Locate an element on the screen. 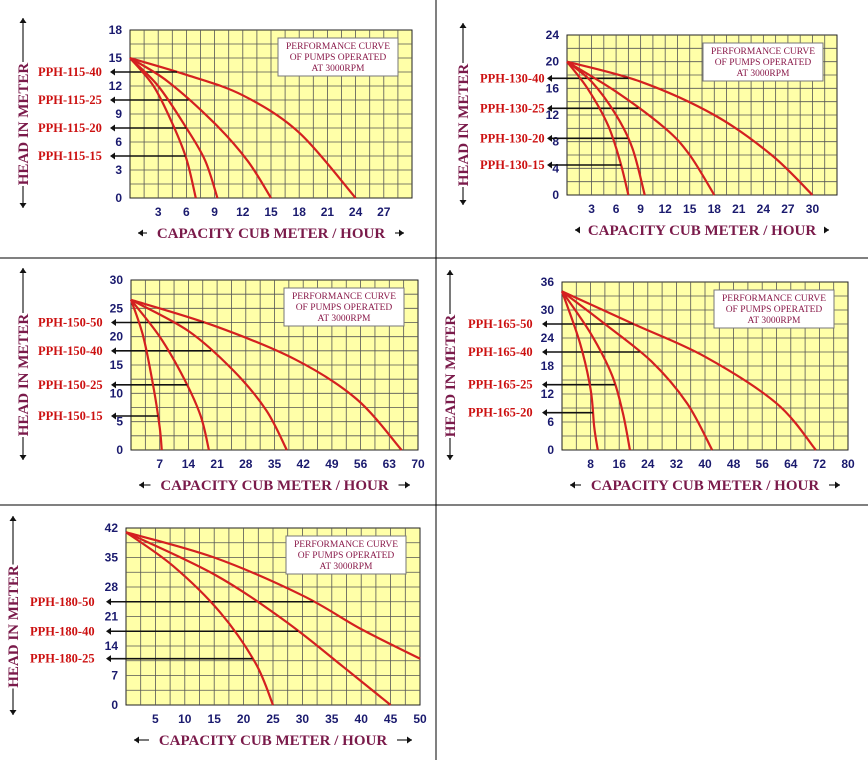  x-tick-label: 40 is located at coordinates (705, 464).